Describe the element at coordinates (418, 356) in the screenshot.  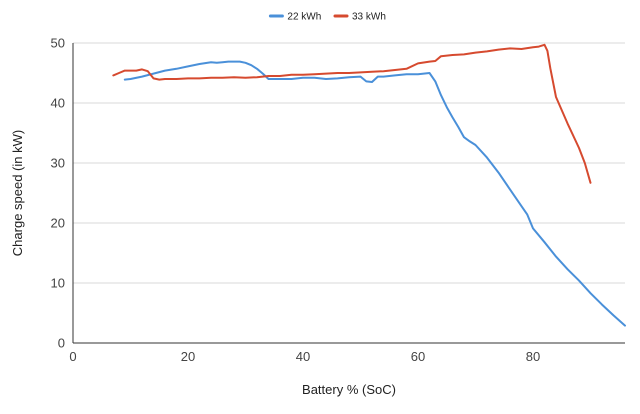
I see `x-tick-label: 60` at that location.